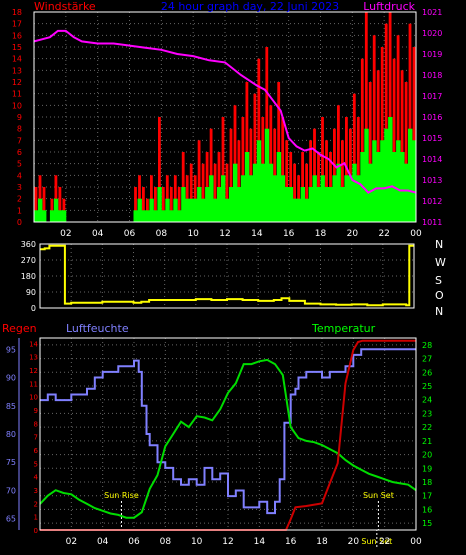 The height and width of the screenshot is (555, 466). I want to click on temperature-tick-label: 26, so click(427, 372).